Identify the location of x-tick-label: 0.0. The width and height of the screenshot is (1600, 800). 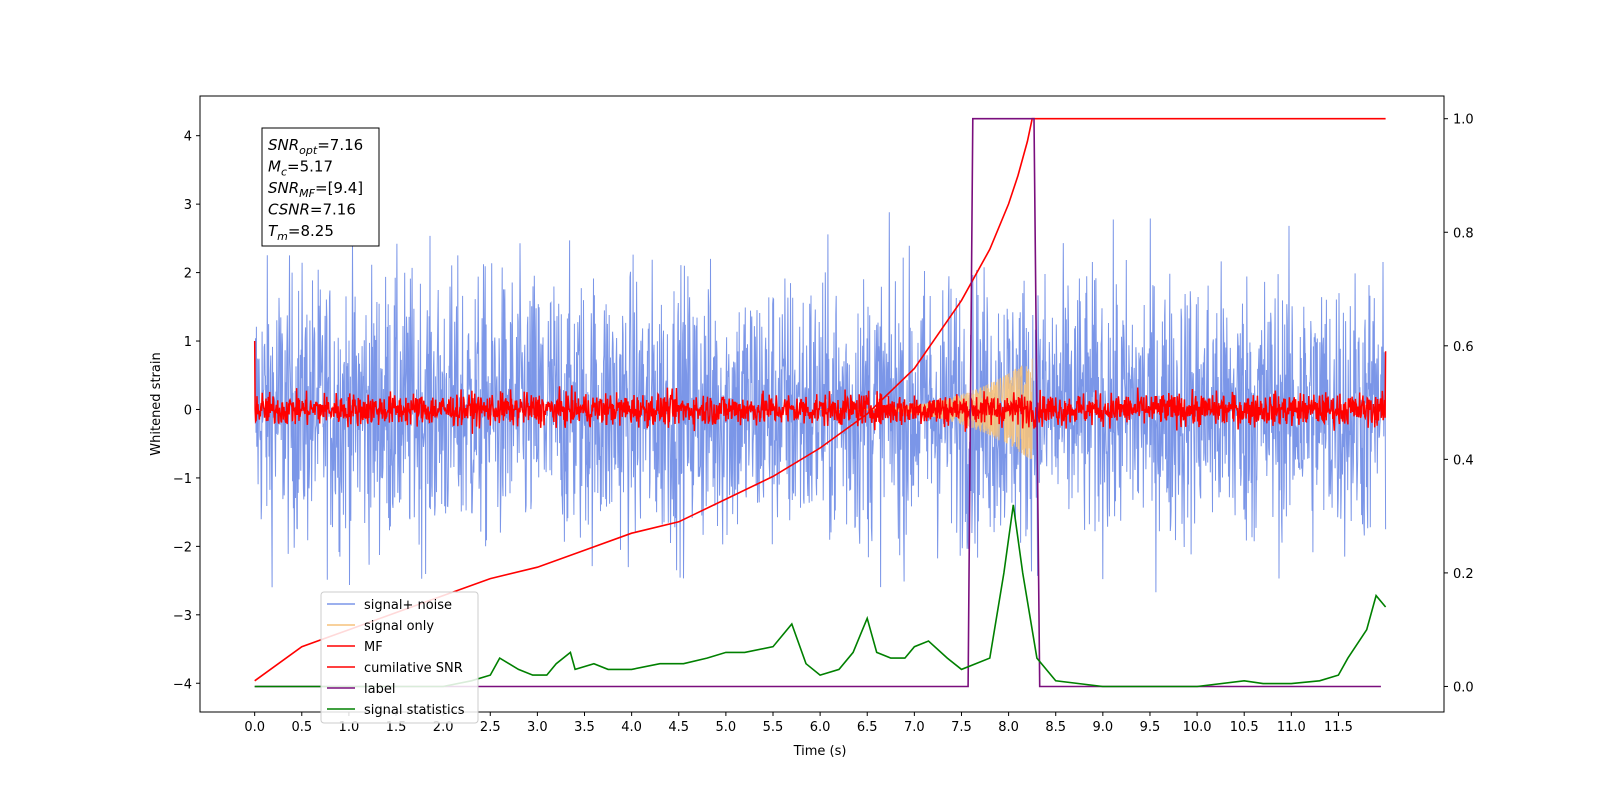
(254, 727).